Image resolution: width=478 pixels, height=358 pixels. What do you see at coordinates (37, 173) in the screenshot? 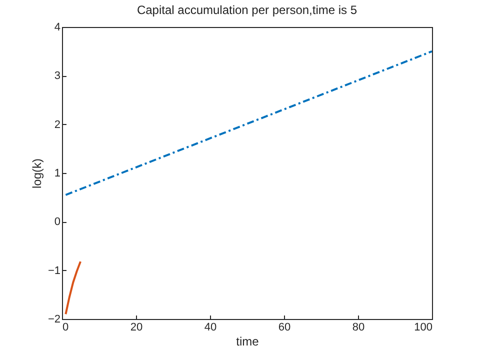
I see `y-axis-title: log(k)` at bounding box center [37, 173].